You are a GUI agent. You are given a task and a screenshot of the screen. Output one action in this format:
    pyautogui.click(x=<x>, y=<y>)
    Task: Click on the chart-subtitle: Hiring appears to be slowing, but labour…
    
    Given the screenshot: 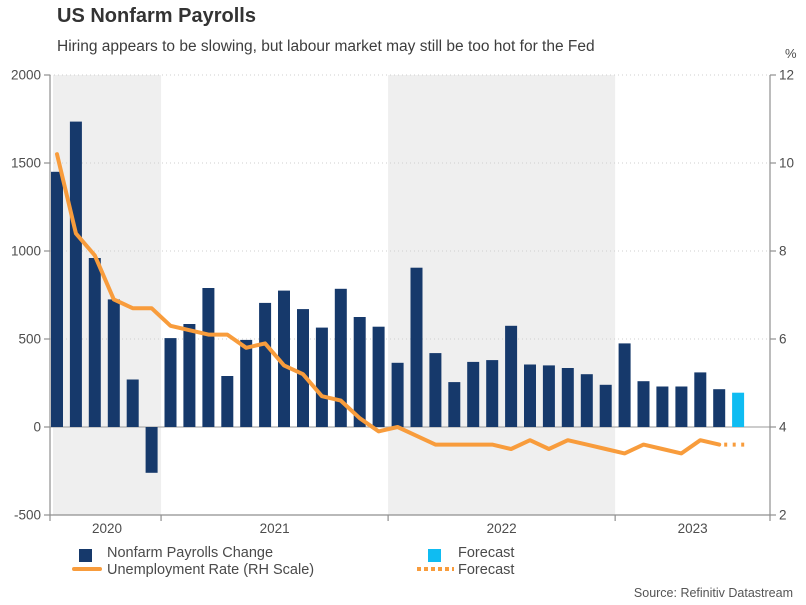 What is the action you would take?
    pyautogui.click(x=326, y=46)
    